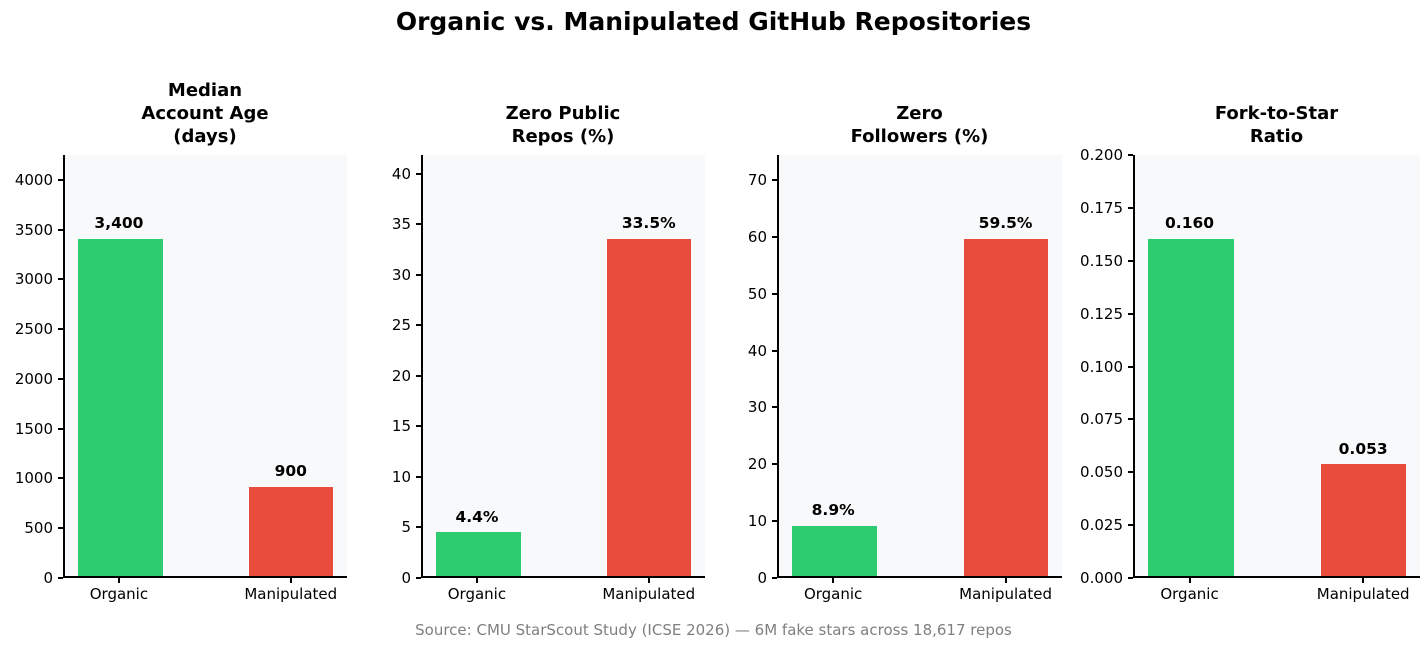  What do you see at coordinates (1101, 366) in the screenshot?
I see `y-tick-label: 0.100` at bounding box center [1101, 366].